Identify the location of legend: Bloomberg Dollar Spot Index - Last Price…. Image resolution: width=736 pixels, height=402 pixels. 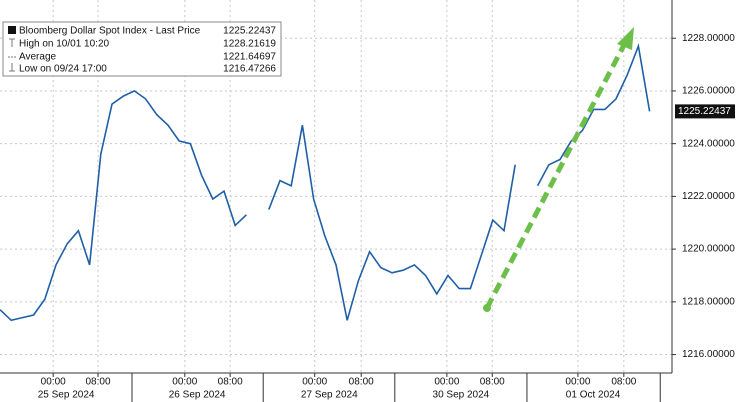
(142, 49).